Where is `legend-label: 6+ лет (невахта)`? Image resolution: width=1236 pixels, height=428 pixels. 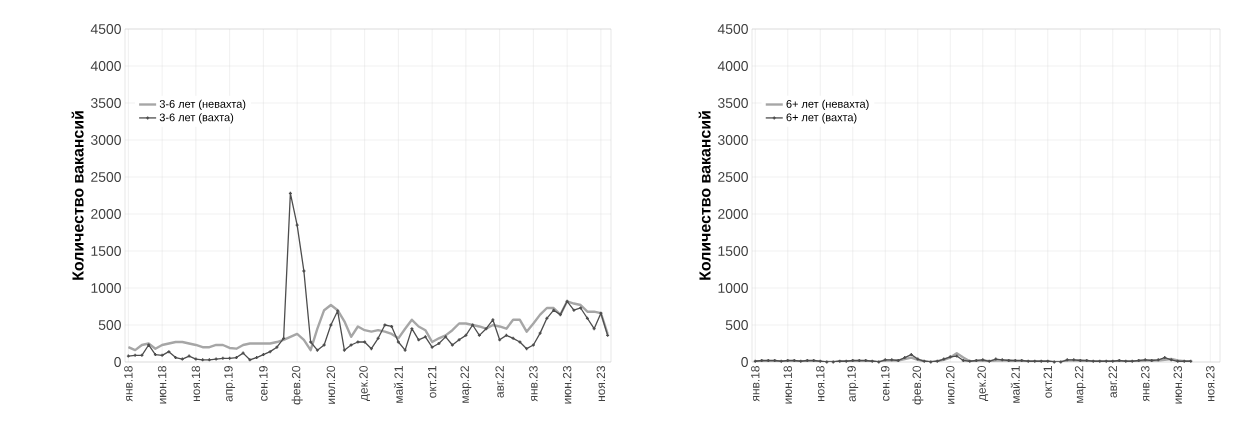 legend-label: 6+ лет (невахта) is located at coordinates (827, 104).